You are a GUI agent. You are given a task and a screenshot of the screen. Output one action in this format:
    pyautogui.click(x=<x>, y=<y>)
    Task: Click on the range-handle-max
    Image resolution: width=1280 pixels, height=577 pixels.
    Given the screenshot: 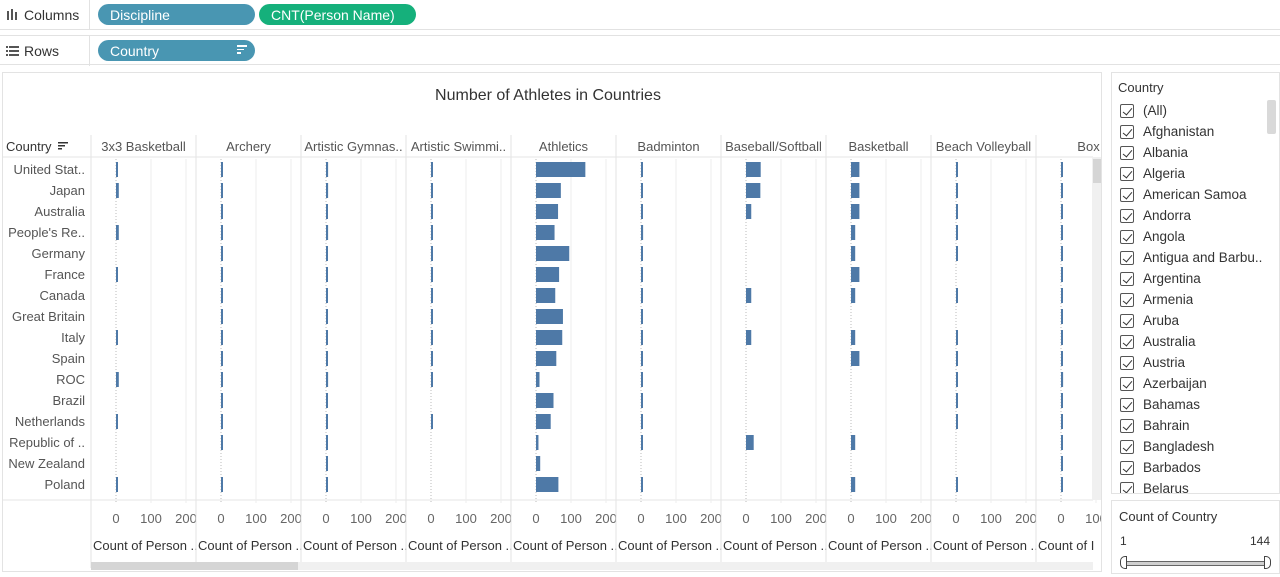 What is the action you would take?
    pyautogui.click(x=1267, y=562)
    